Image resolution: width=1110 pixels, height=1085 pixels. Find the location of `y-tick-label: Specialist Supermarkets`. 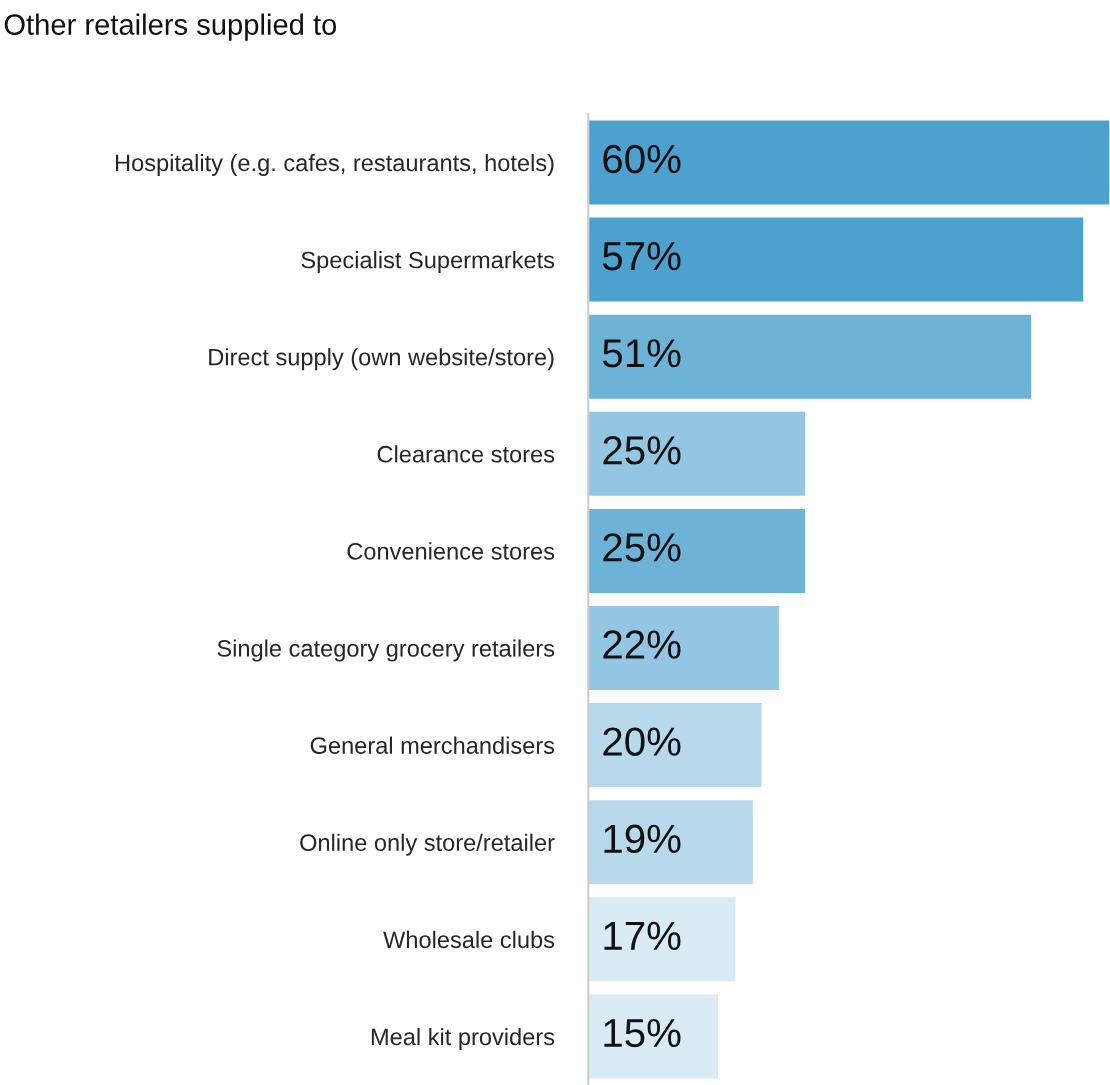

y-tick-label: Specialist Supermarkets is located at coordinates (428, 262).